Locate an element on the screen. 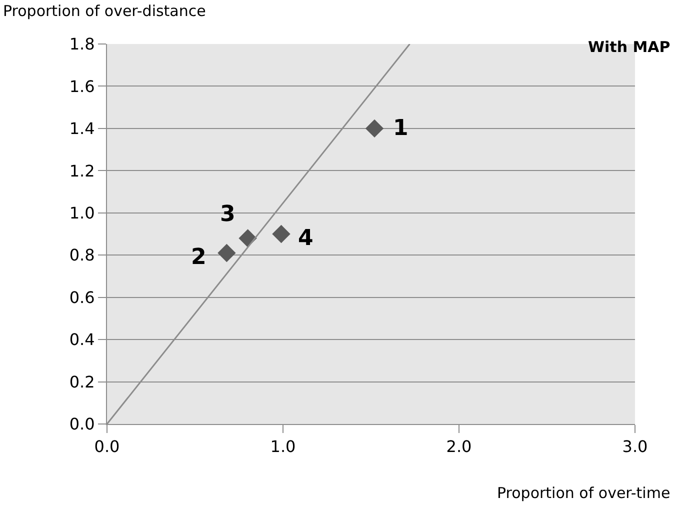  y-tick-label: 1.6 is located at coordinates (82, 86).